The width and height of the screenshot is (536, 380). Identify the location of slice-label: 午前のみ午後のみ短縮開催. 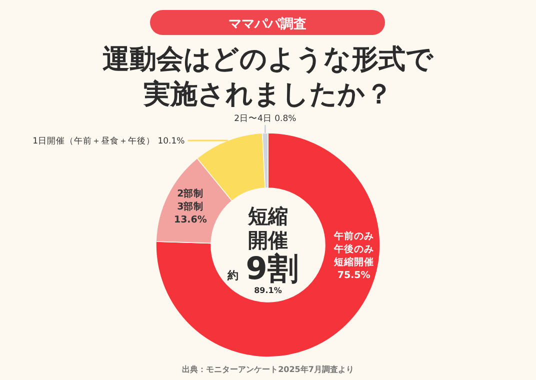
(353, 249).